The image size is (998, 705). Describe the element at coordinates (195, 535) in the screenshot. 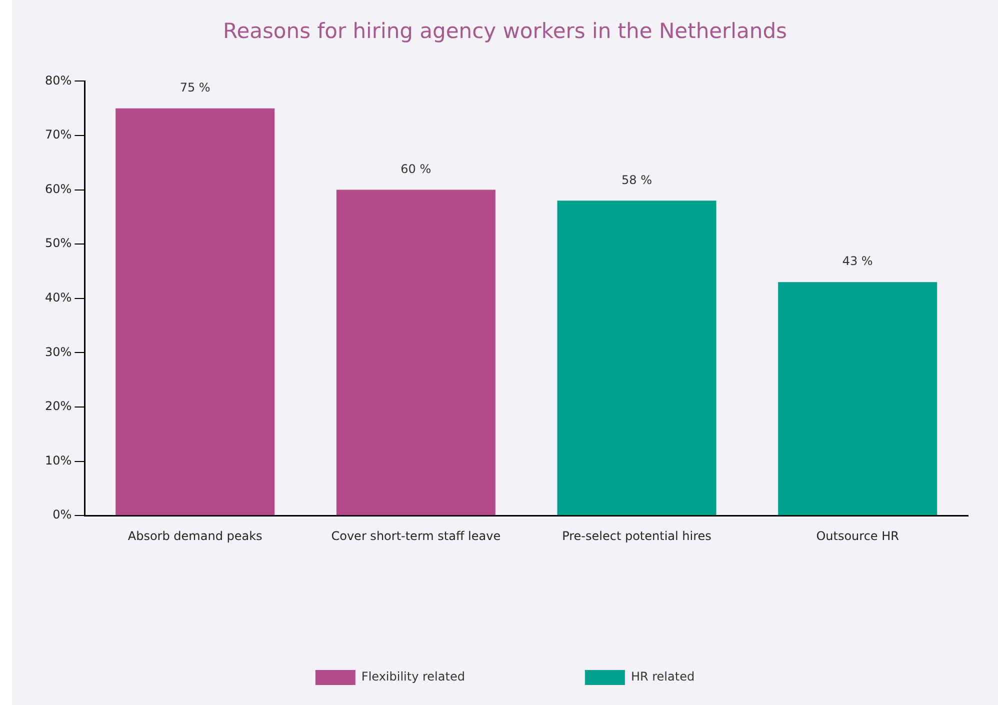

I see `x-tick-label: Absorb demand peaks` at that location.